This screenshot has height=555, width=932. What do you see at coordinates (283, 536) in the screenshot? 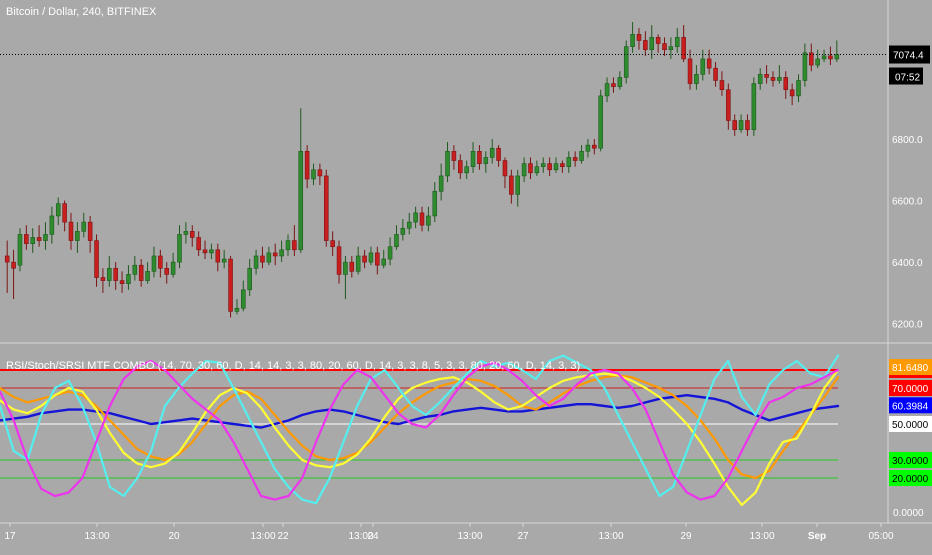
I see `time-tick-label: 22` at bounding box center [283, 536].